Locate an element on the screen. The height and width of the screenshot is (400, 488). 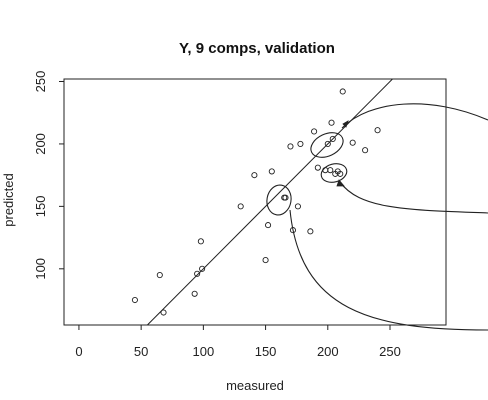
y-axis-label: predicted is located at coordinates (8, 199).